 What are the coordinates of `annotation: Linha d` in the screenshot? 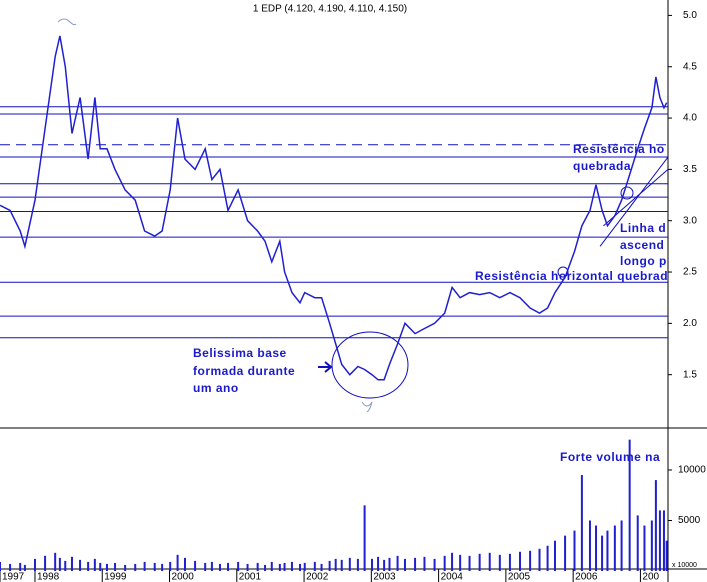 It's located at (643, 228).